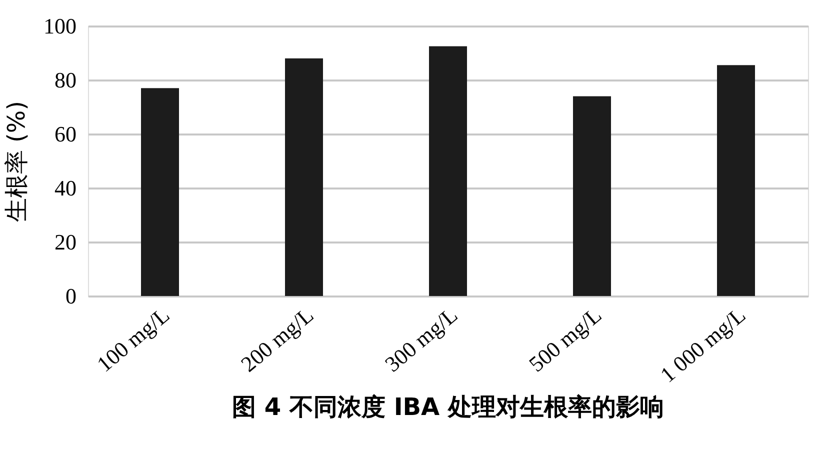  Describe the element at coordinates (65, 188) in the screenshot. I see `y-tick-label: 40` at that location.